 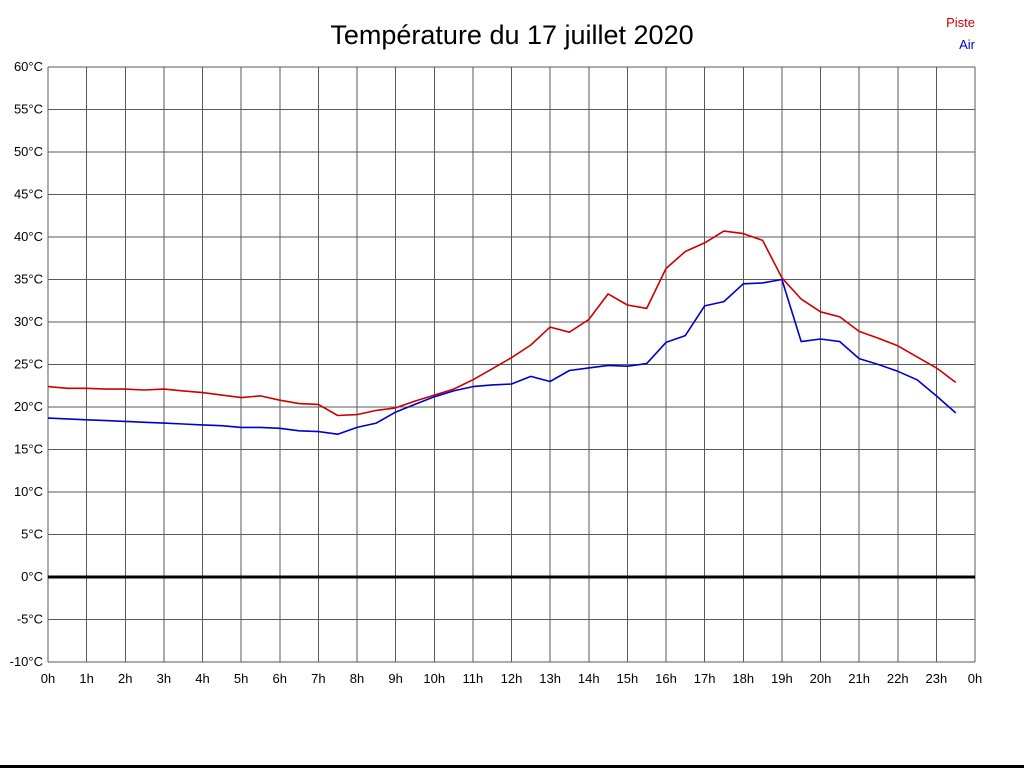 I want to click on x-tick-label: 20h, so click(x=821, y=678).